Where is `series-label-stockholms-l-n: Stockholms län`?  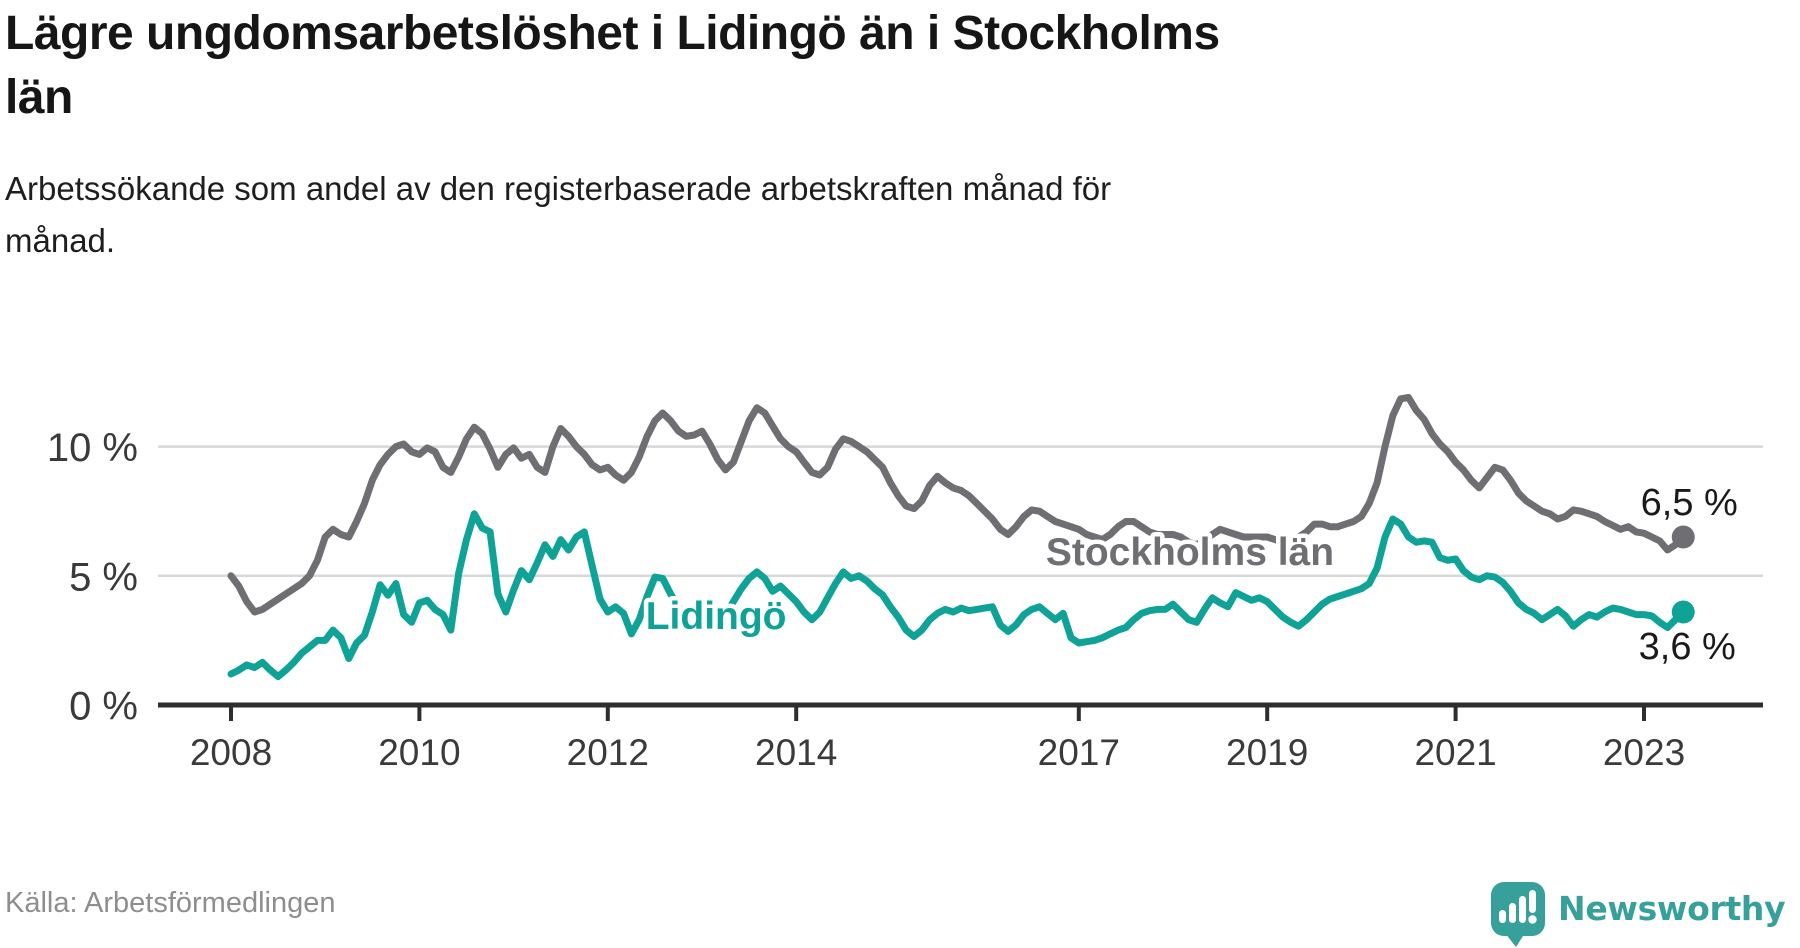
series-label-stockholms-l-n: Stockholms län is located at coordinates (1190, 552).